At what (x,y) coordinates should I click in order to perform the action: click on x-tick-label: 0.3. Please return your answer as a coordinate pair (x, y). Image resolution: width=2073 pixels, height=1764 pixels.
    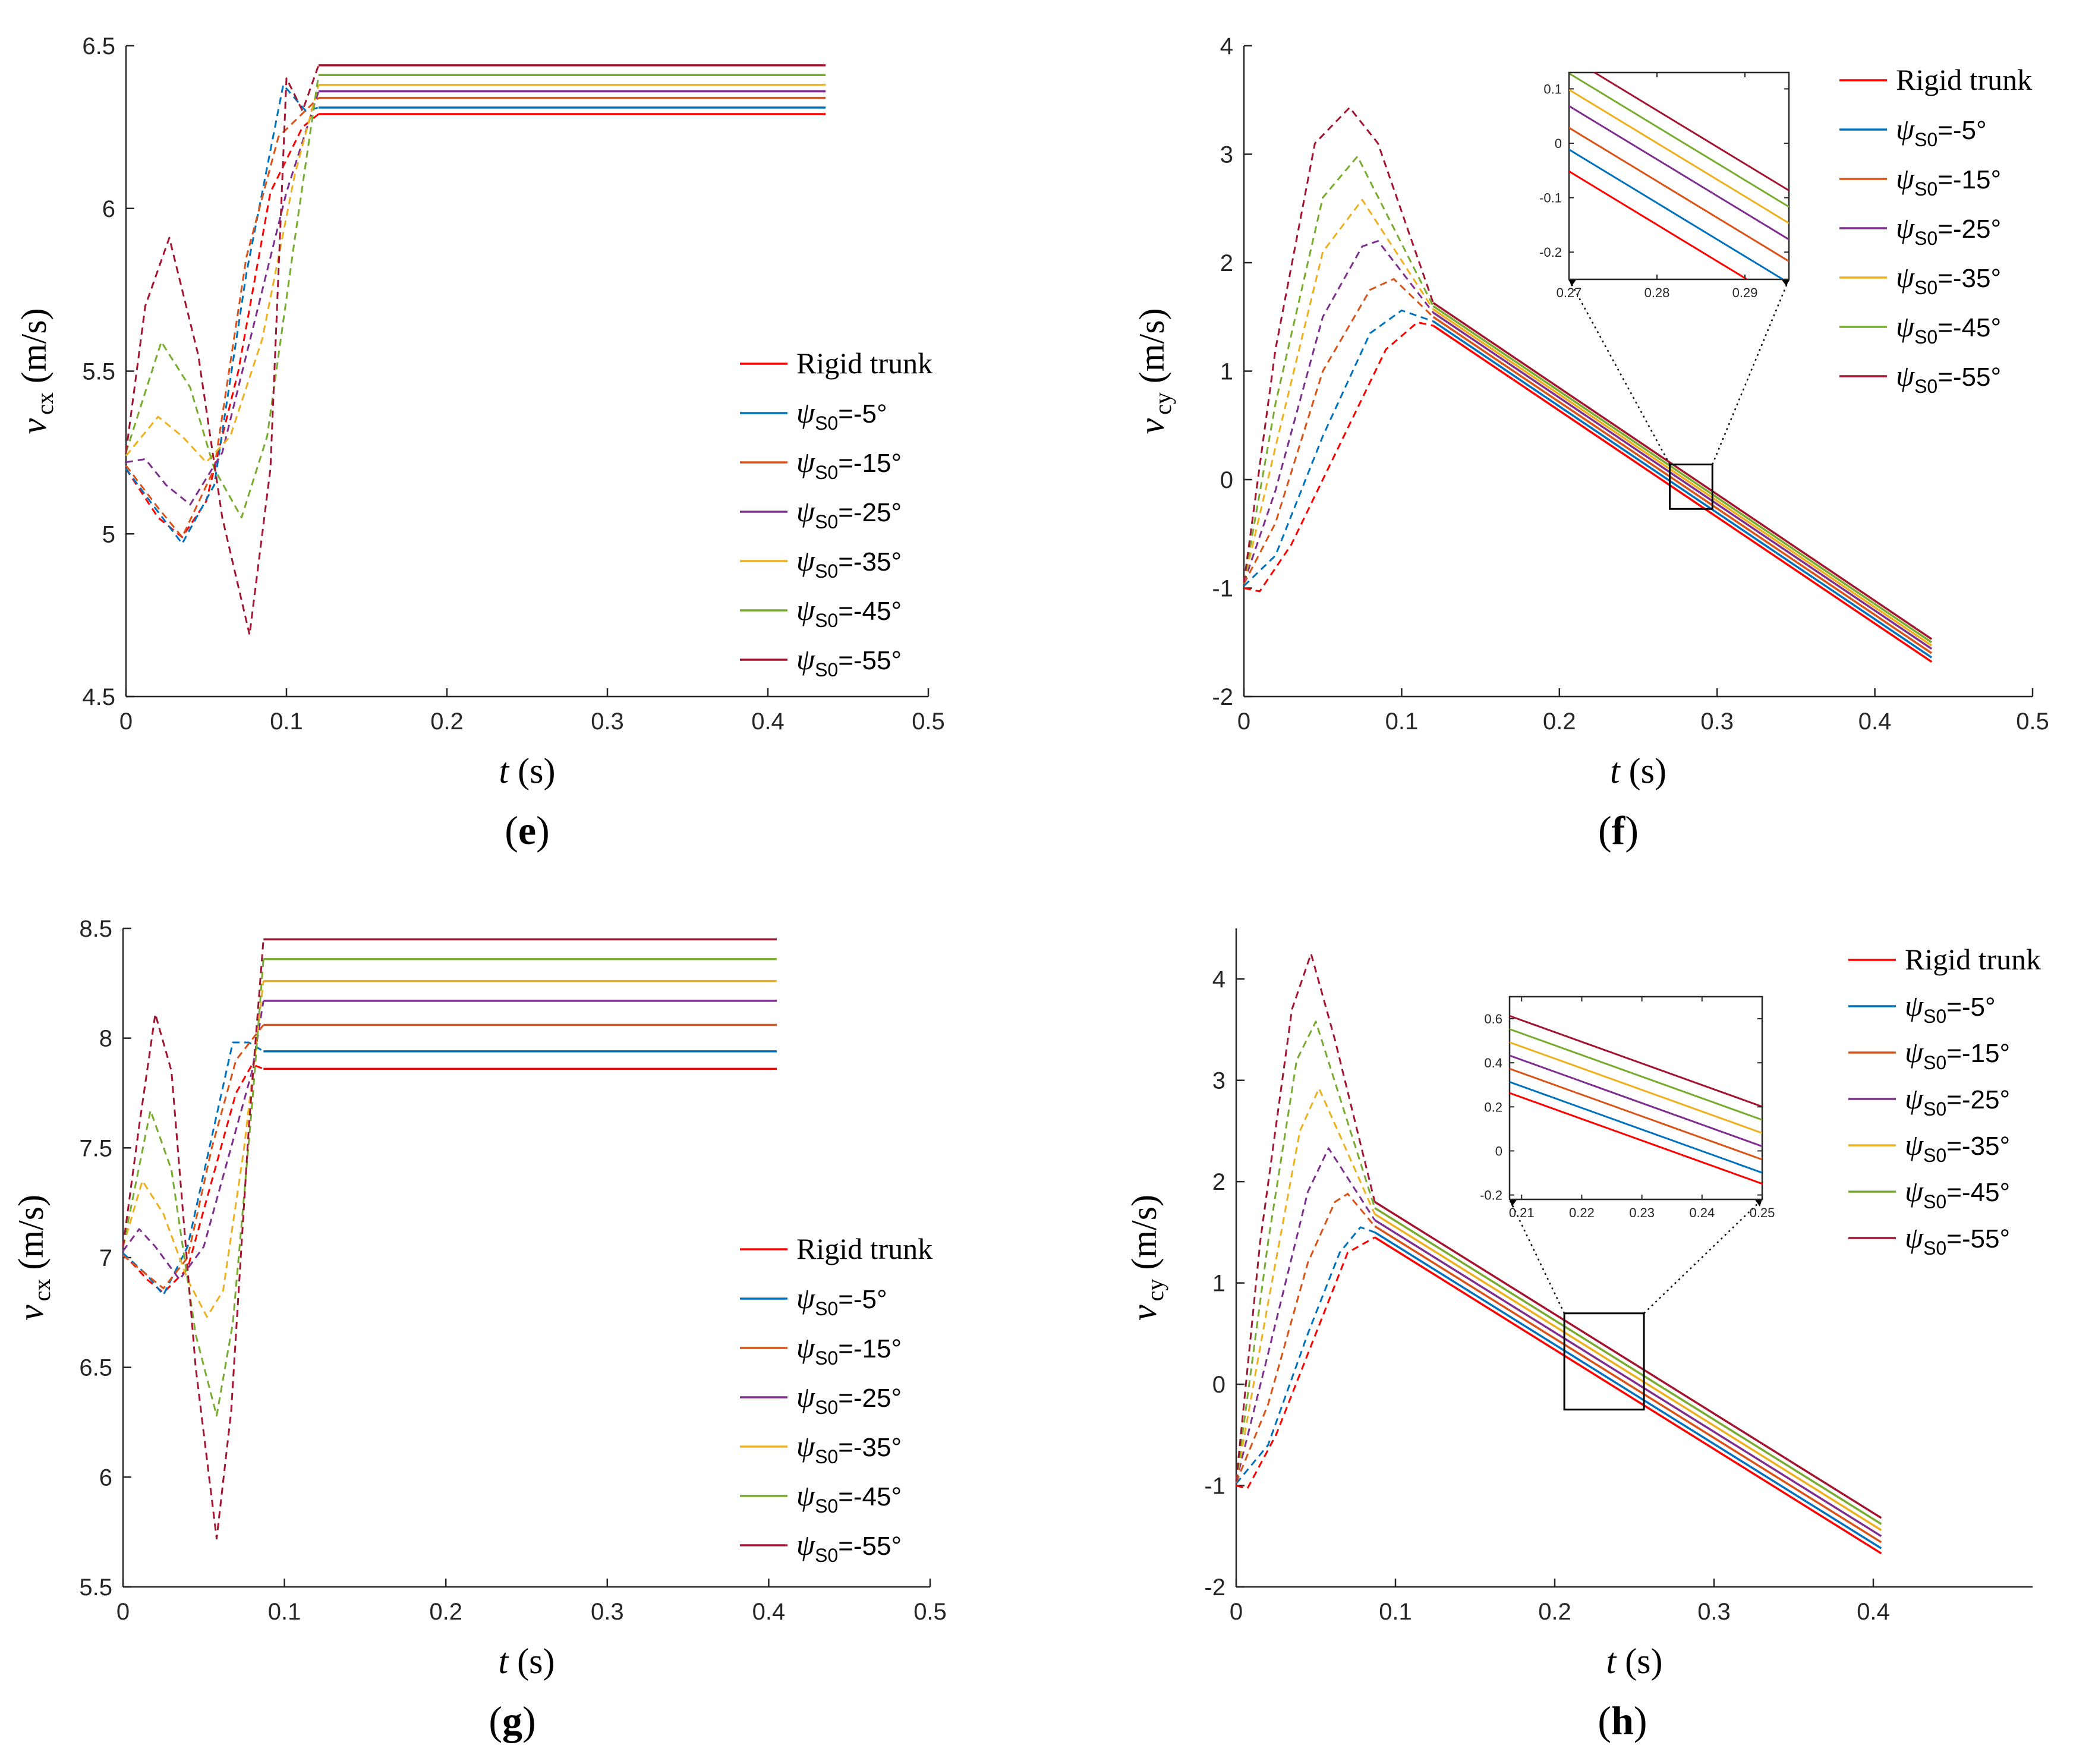
    Looking at the image, I should click on (1714, 1612).